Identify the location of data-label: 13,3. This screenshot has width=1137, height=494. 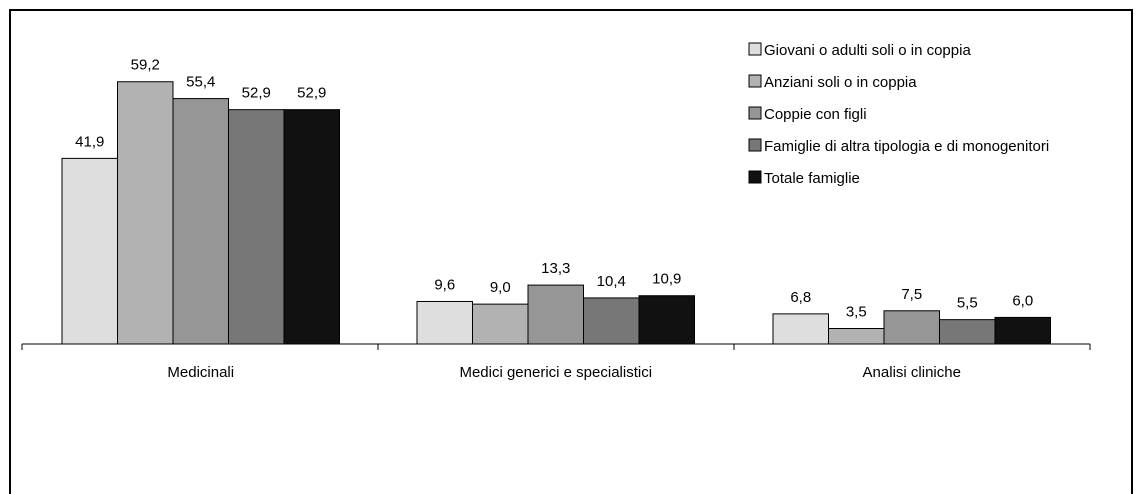
(555, 268).